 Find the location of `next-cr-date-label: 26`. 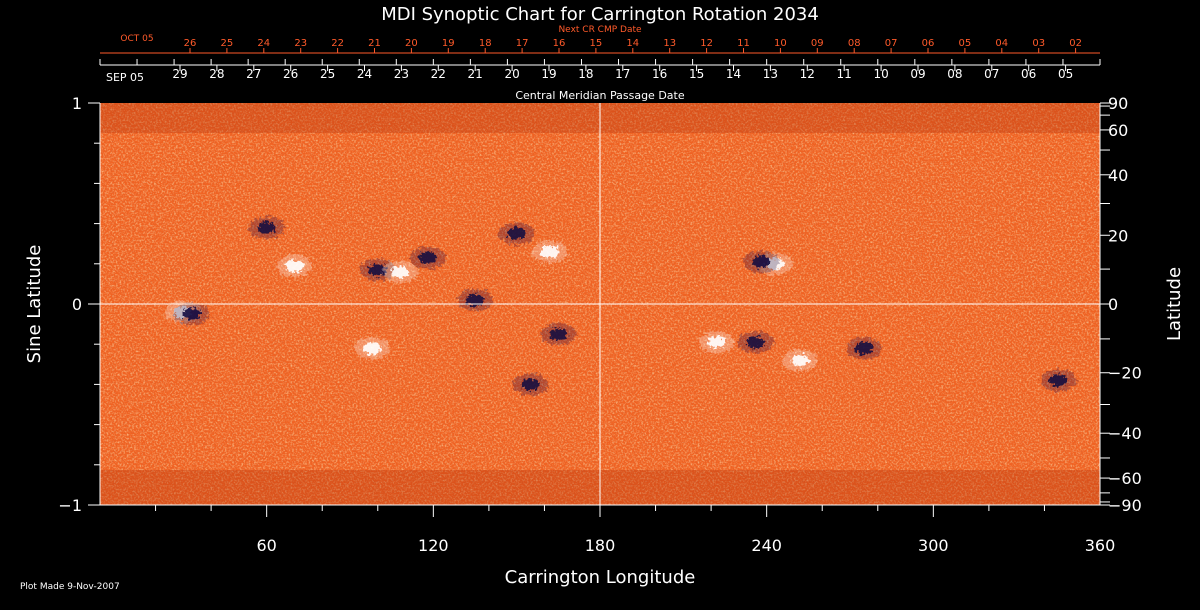

next-cr-date-label: 26 is located at coordinates (190, 43).